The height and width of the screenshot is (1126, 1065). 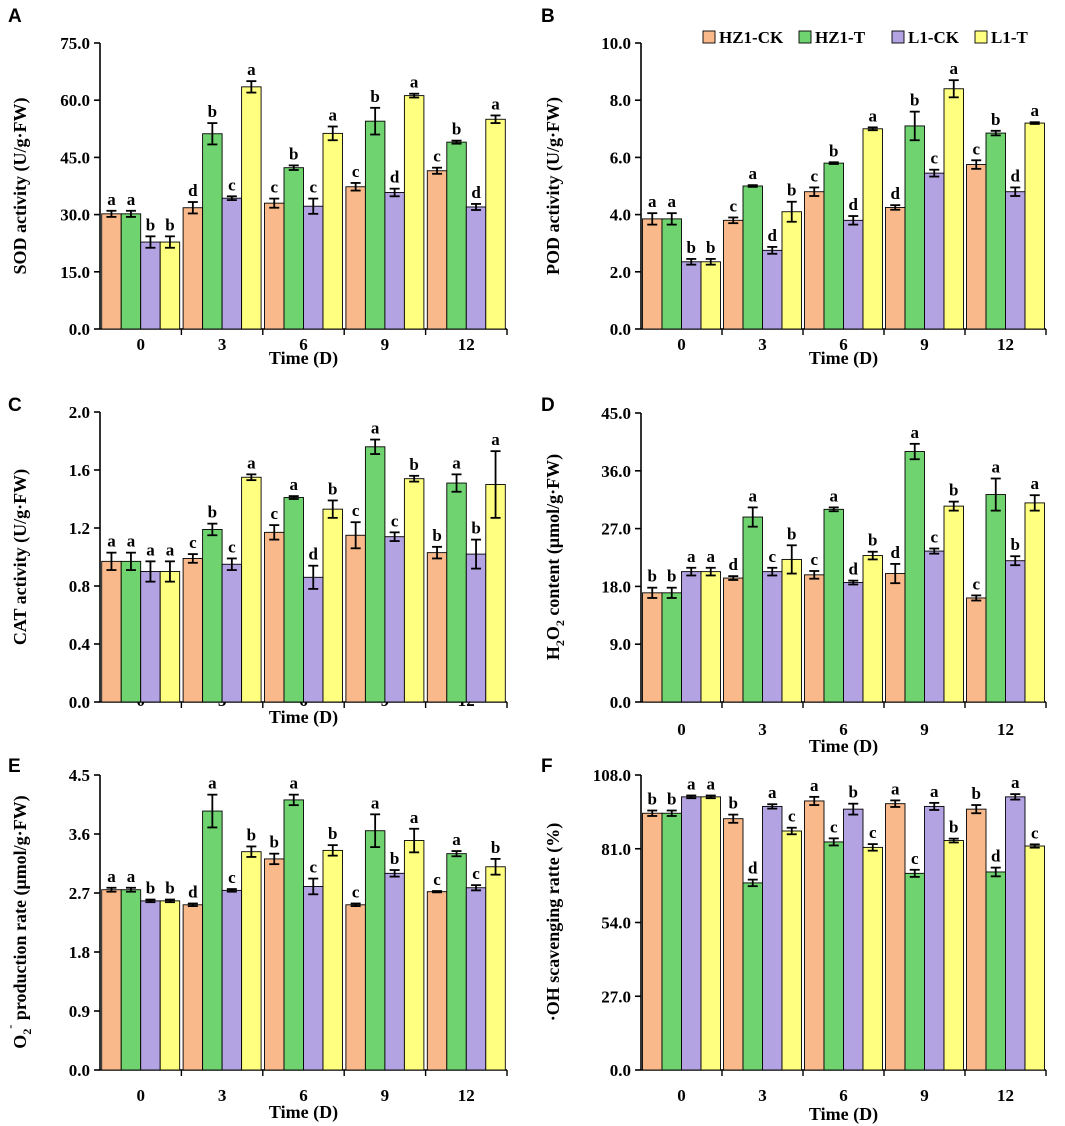 I want to click on y-axis-title: SOD activity (U/g·FW), so click(x=20, y=186).